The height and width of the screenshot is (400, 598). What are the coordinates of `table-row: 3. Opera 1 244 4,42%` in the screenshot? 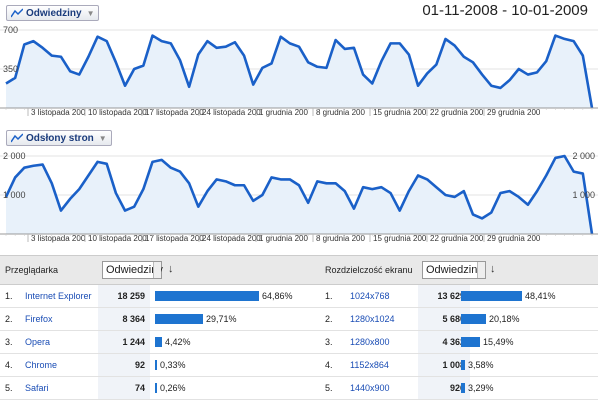 It's located at (160, 342).